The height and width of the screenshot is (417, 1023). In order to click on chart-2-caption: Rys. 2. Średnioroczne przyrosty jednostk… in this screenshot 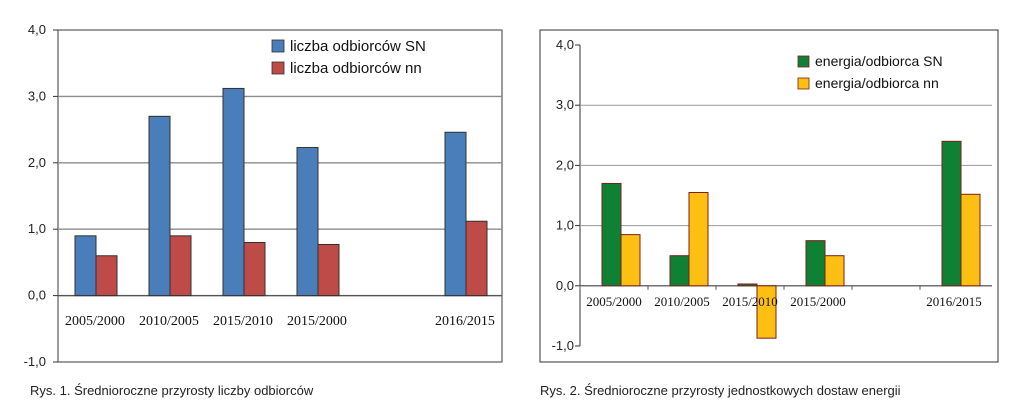, I will do `click(720, 390)`.